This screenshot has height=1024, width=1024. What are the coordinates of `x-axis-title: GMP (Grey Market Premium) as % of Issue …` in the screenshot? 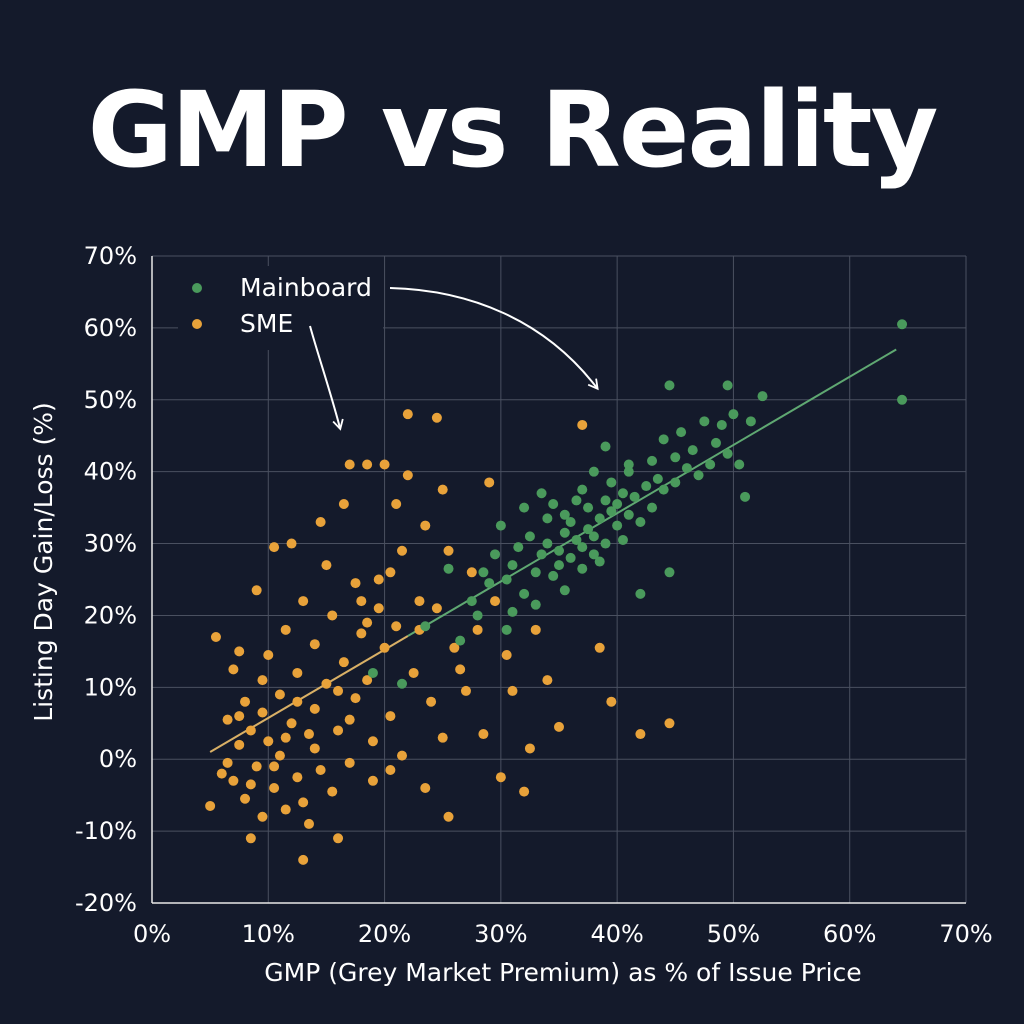 It's located at (562, 972).